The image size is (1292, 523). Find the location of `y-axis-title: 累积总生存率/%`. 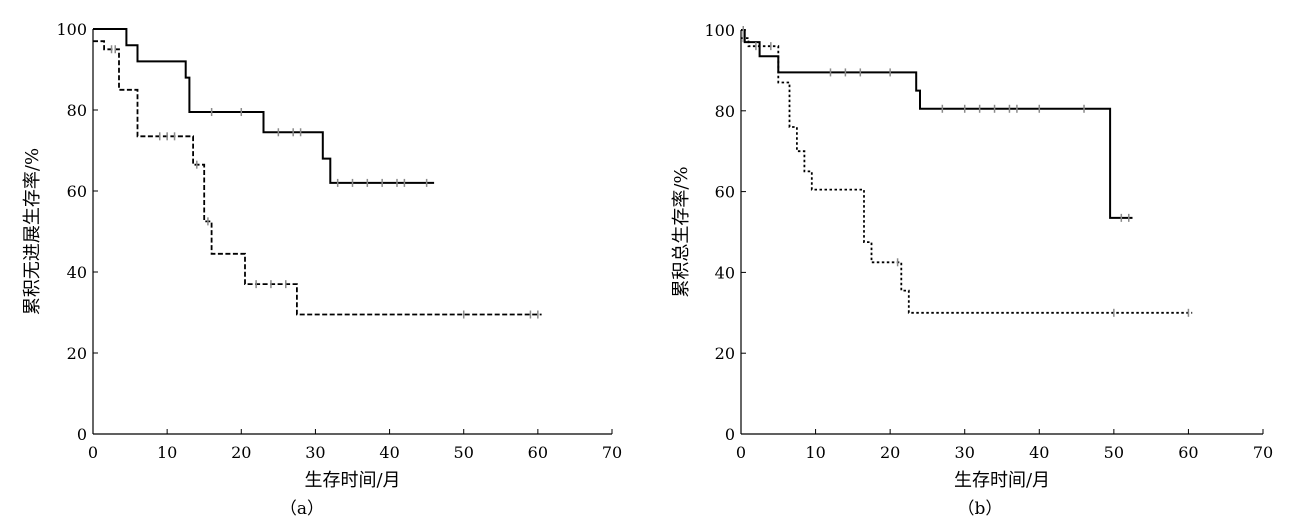

y-axis-title: 累积总生存率/% is located at coordinates (681, 231).